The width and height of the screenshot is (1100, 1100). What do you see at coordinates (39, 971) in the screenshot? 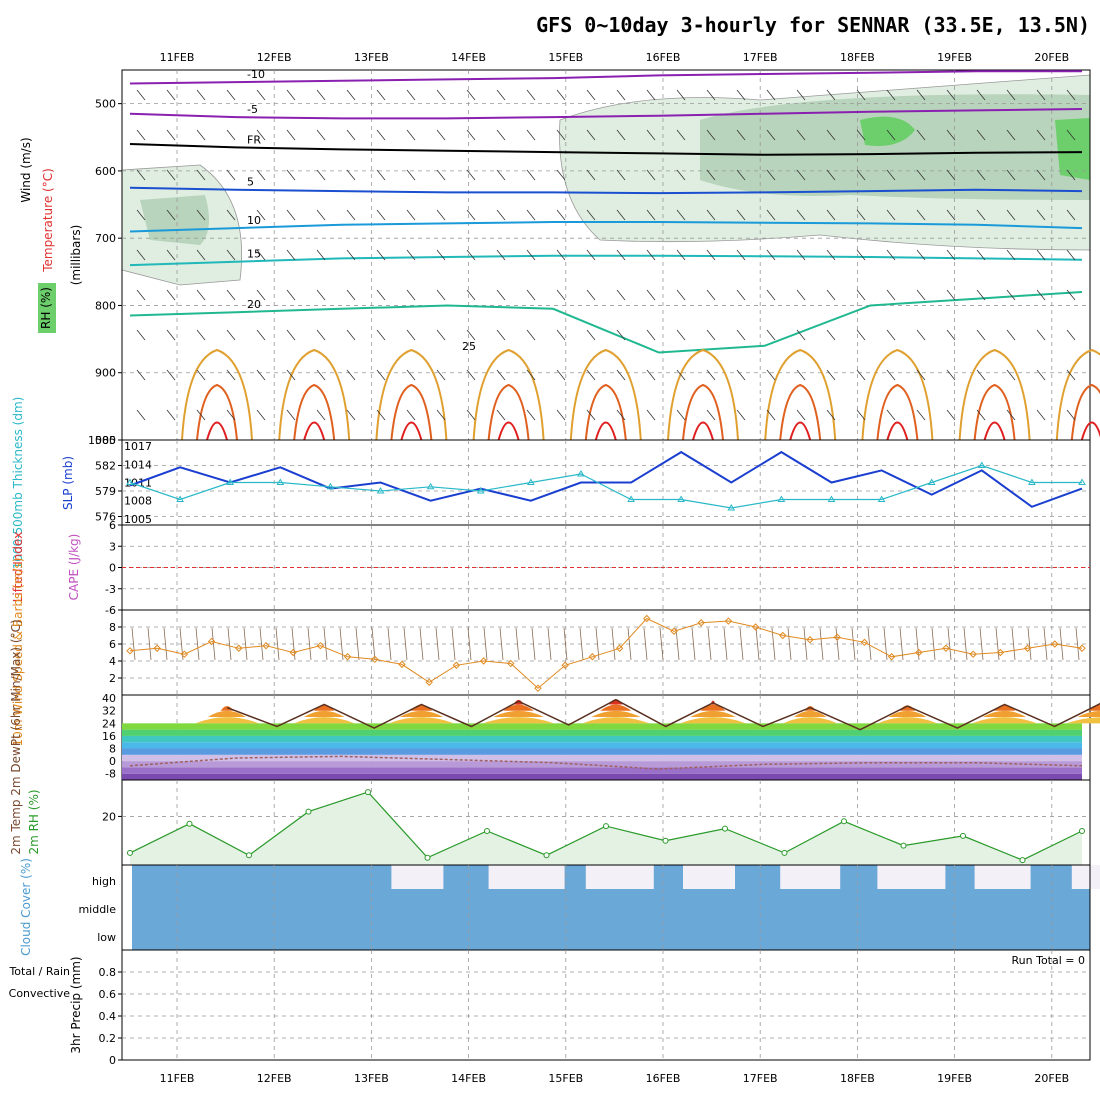
I see `legend-label-total-rain: Total / Rain` at bounding box center [39, 971].